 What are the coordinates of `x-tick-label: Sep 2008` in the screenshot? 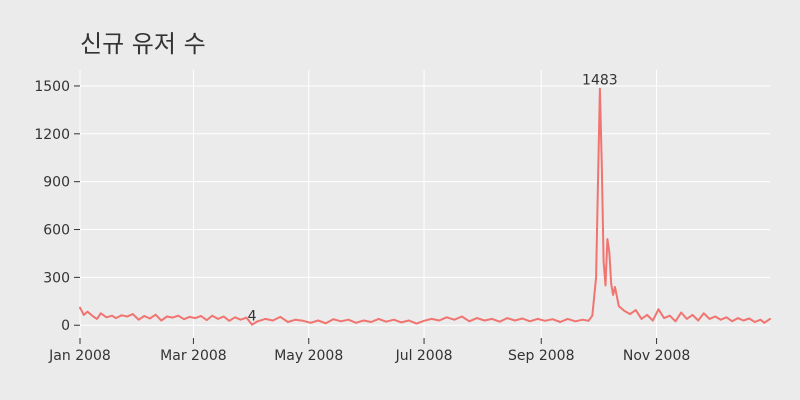 It's located at (541, 356).